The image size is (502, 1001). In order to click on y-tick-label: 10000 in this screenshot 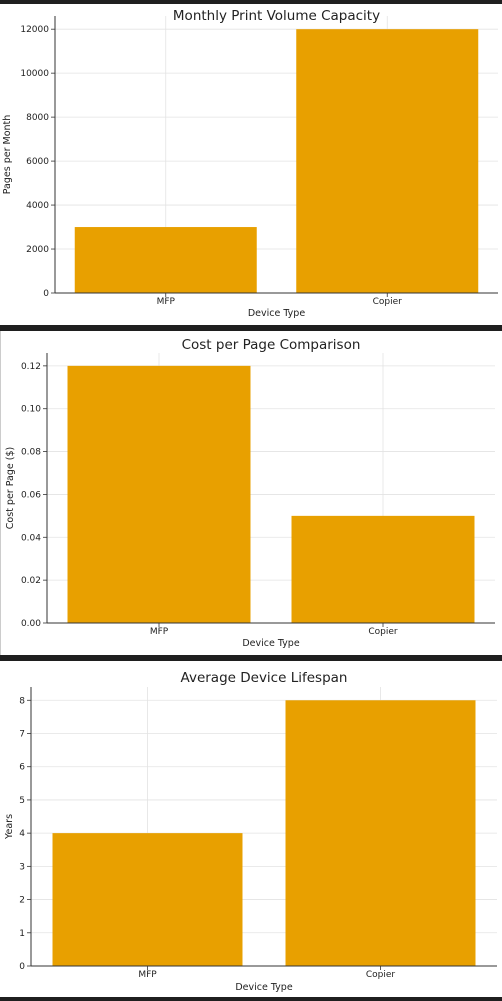, I will do `click(34, 74)`.